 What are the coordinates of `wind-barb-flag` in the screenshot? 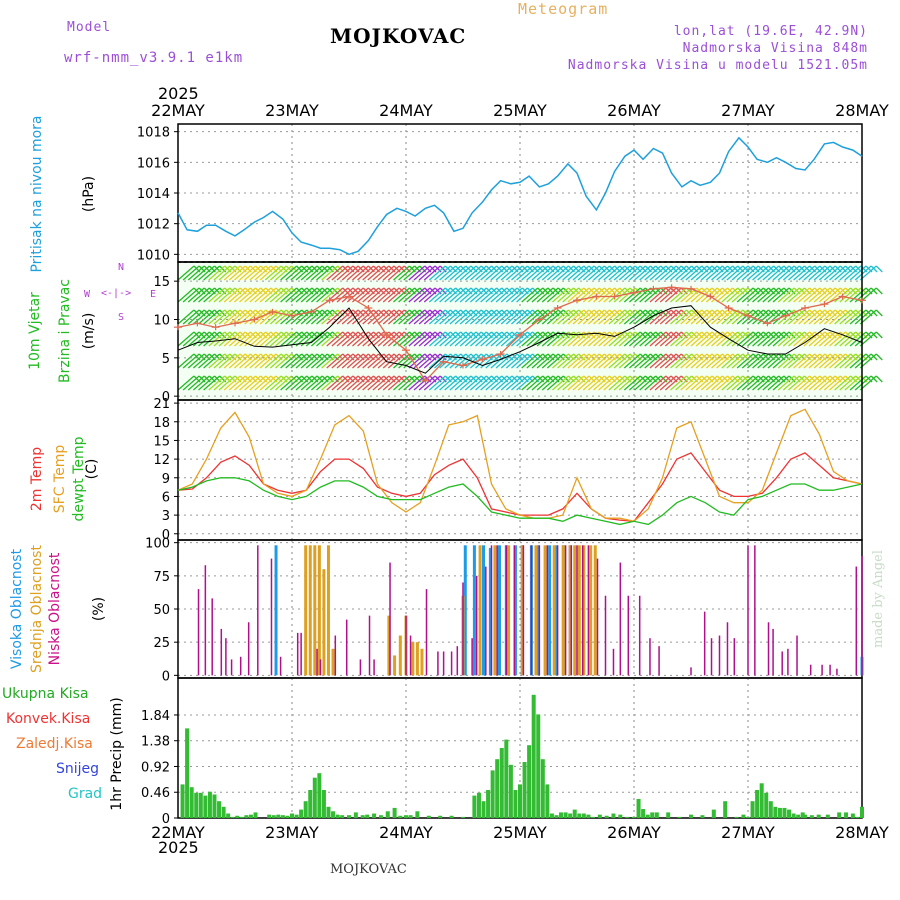 It's located at (874, 379).